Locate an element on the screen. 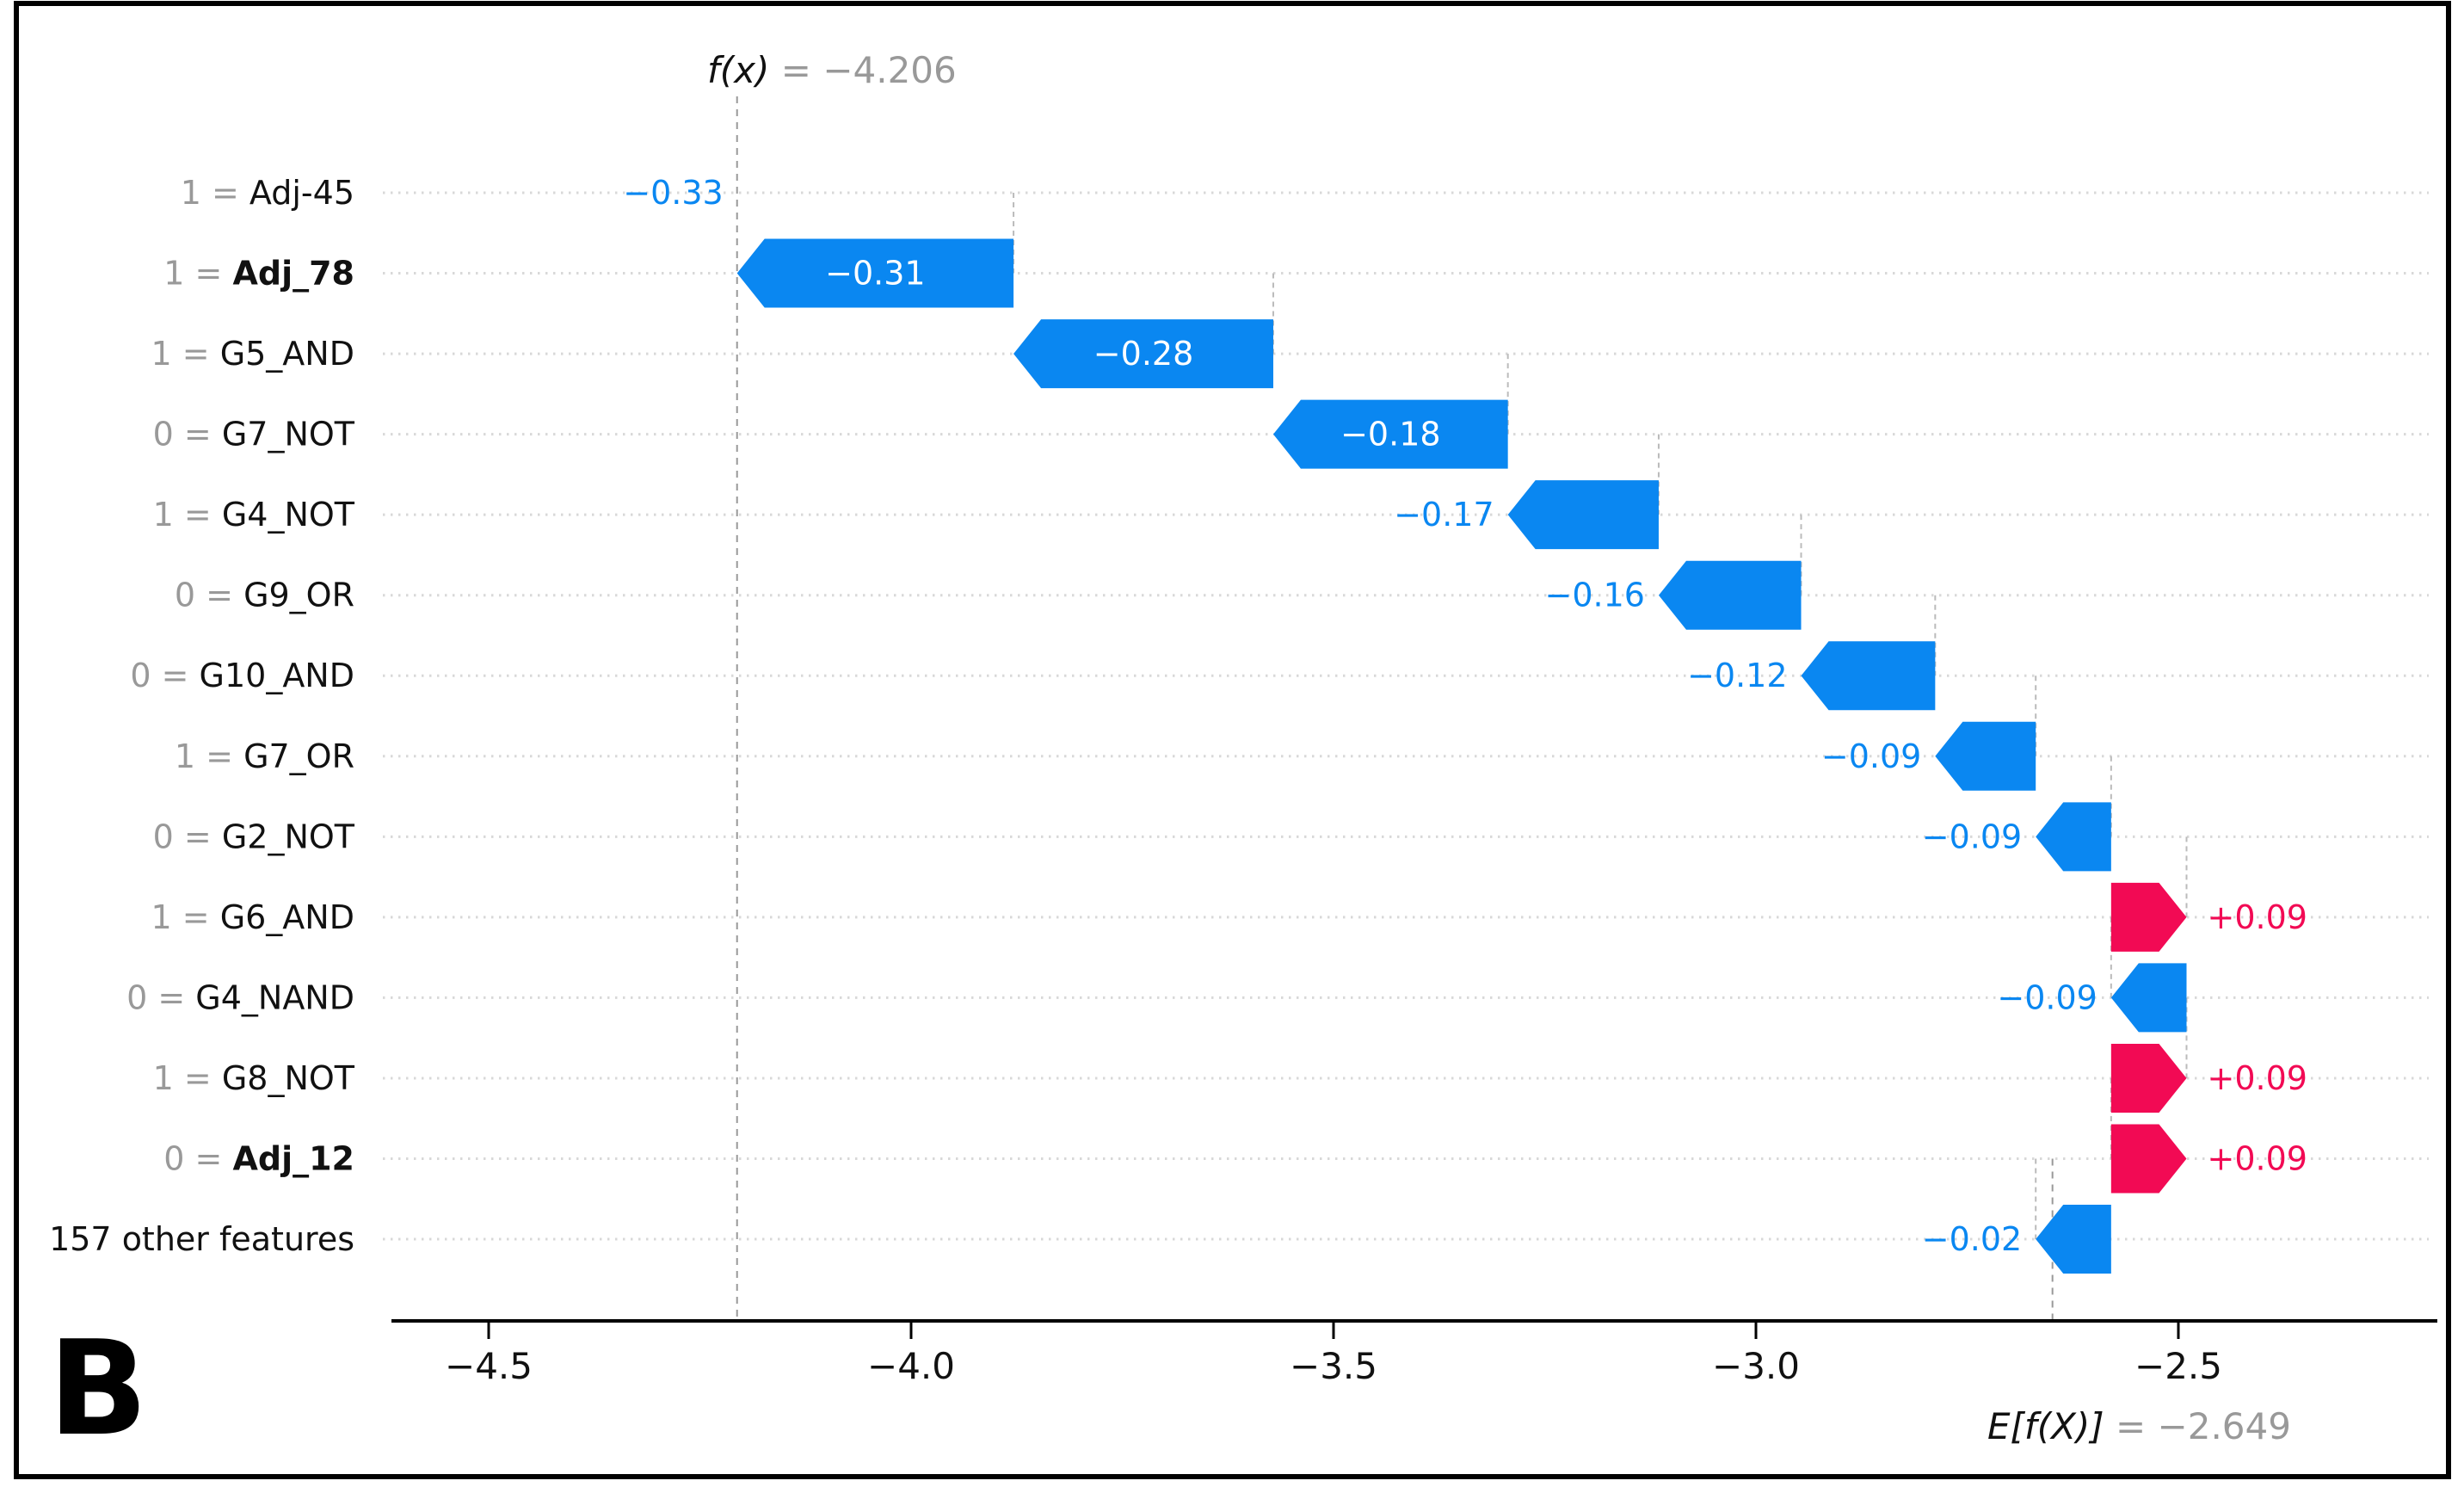 The width and height of the screenshot is (2464, 1493). feature-name: 157 other features is located at coordinates (201, 1239).